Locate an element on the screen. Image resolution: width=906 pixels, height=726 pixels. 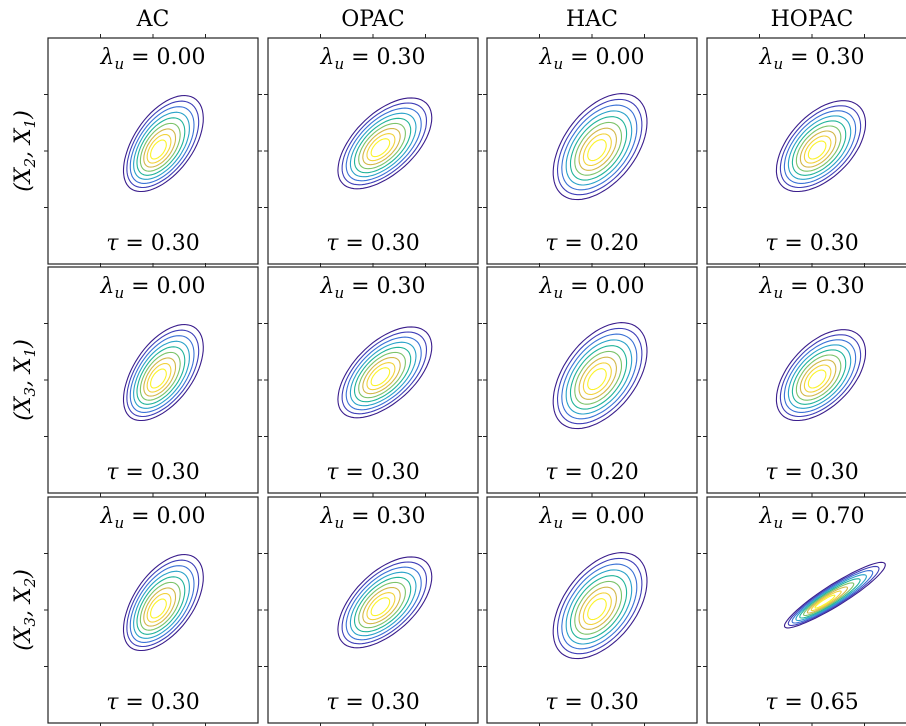
panel-r0-c2: λu = 0.00 τ = 0.20 is located at coordinates (592, 151).